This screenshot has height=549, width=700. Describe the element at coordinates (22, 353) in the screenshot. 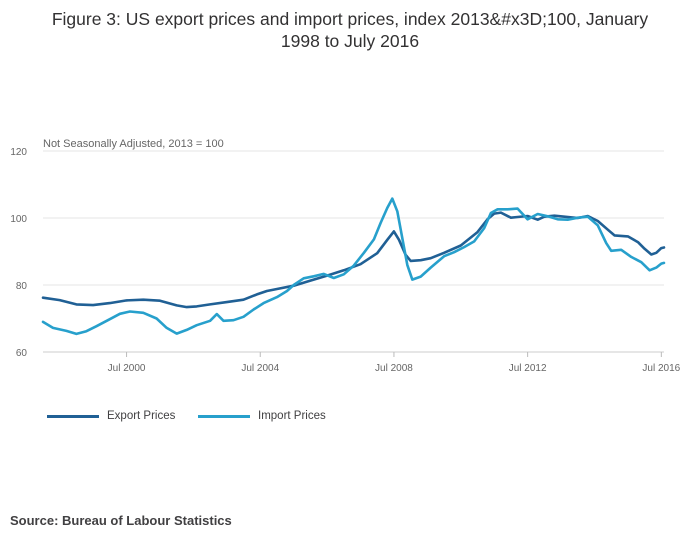

I see `y-tick-label: 60` at that location.